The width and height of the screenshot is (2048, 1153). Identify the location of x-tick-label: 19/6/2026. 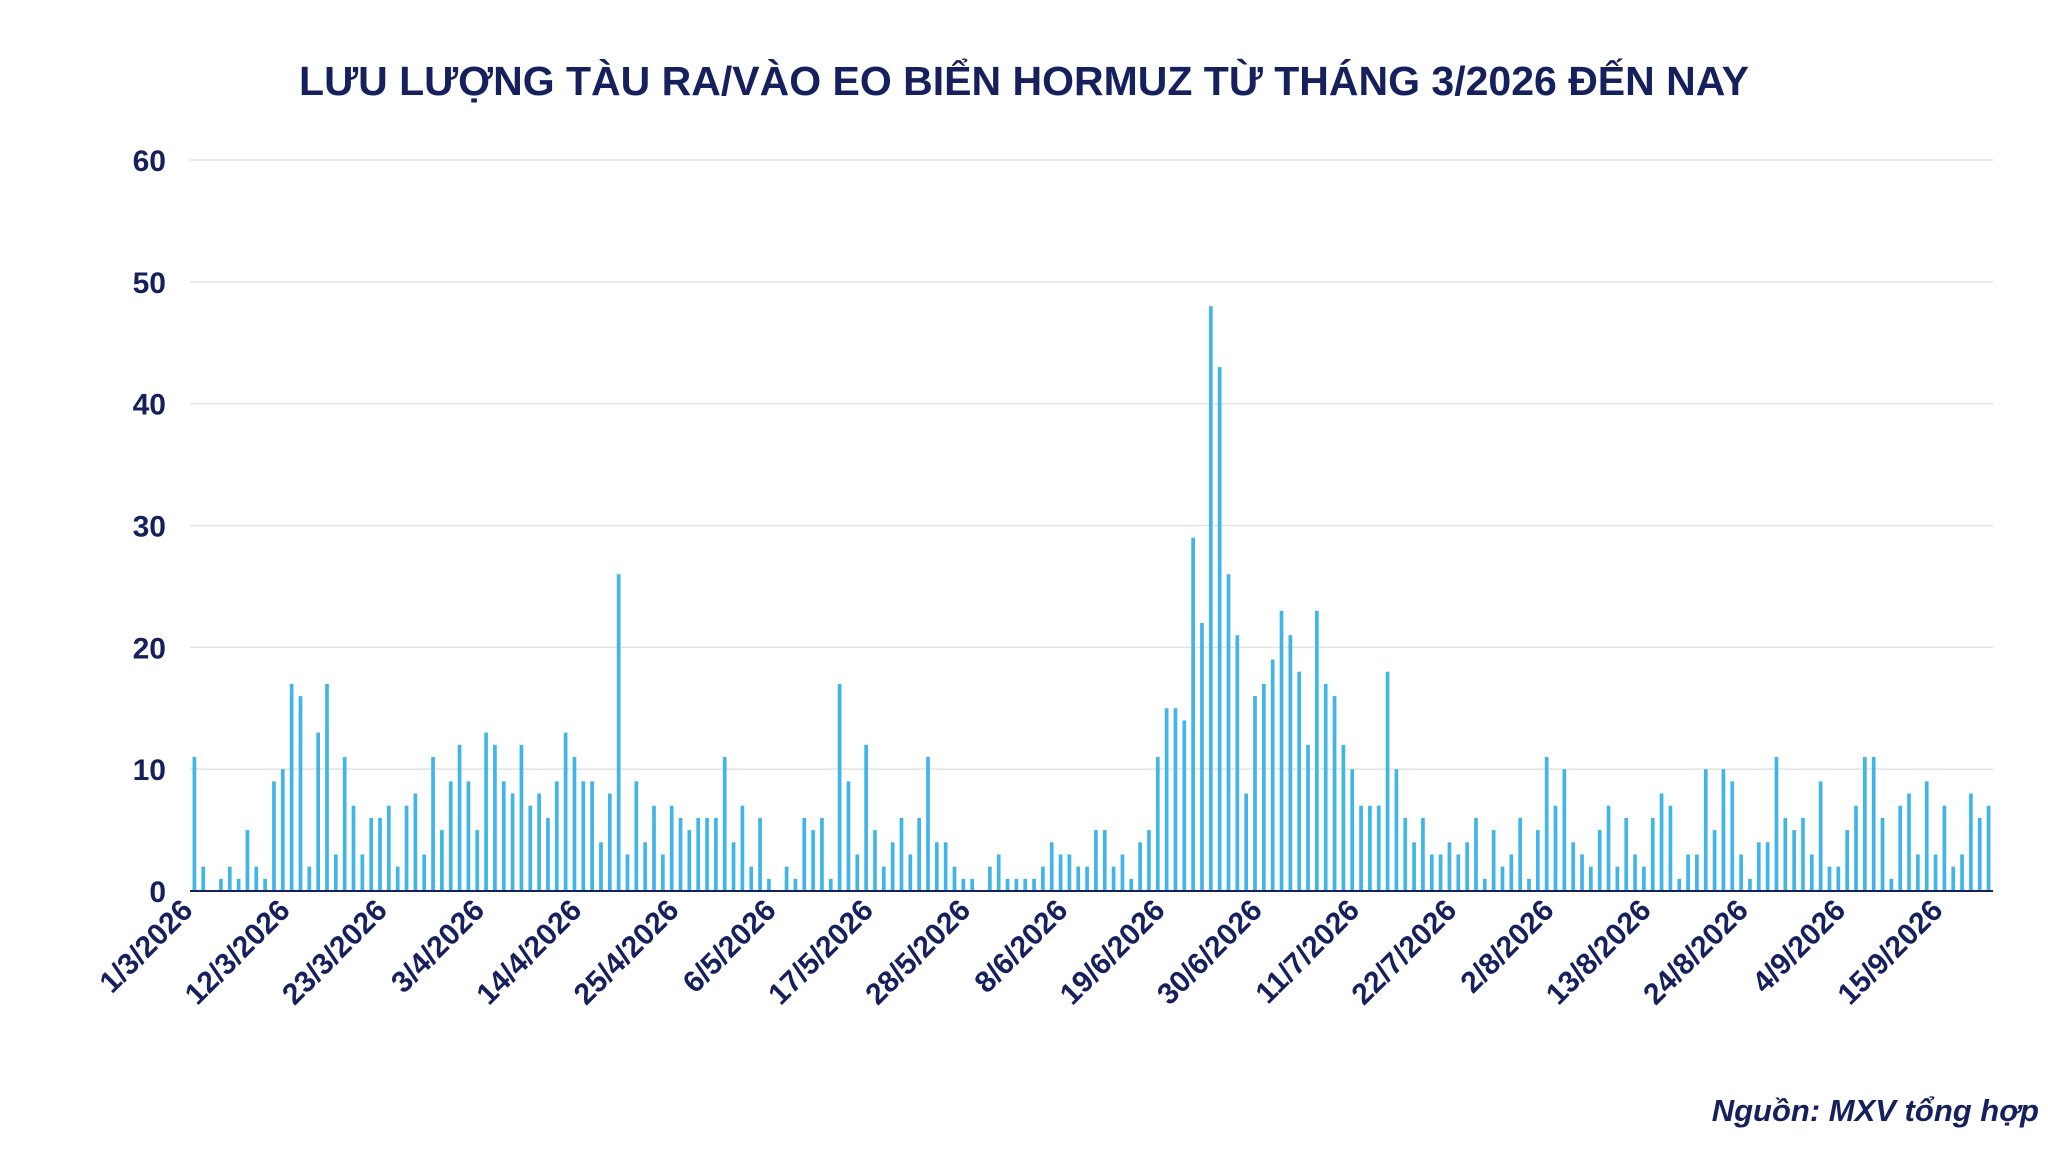
(1113, 953).